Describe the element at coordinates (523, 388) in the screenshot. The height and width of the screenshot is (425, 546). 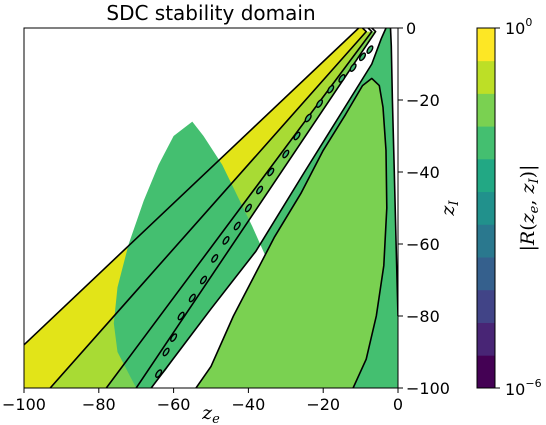
I see `colorbar-bottom-label: 10−6` at that location.